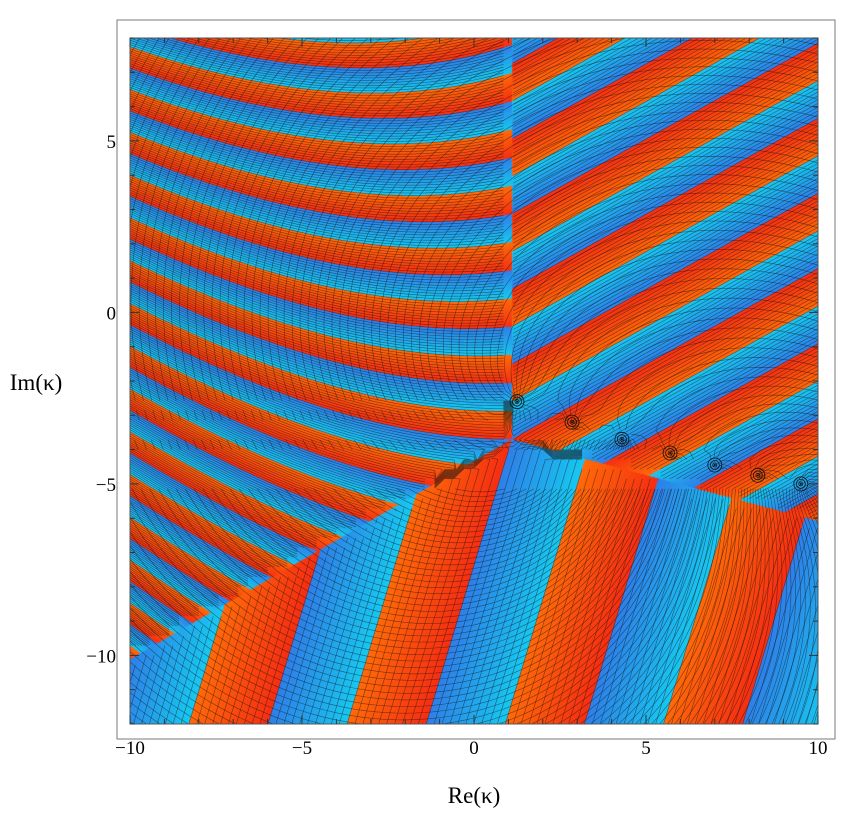 This screenshot has height=823, width=850. Describe the element at coordinates (106, 485) in the screenshot. I see `y-tick-label: −5` at that location.